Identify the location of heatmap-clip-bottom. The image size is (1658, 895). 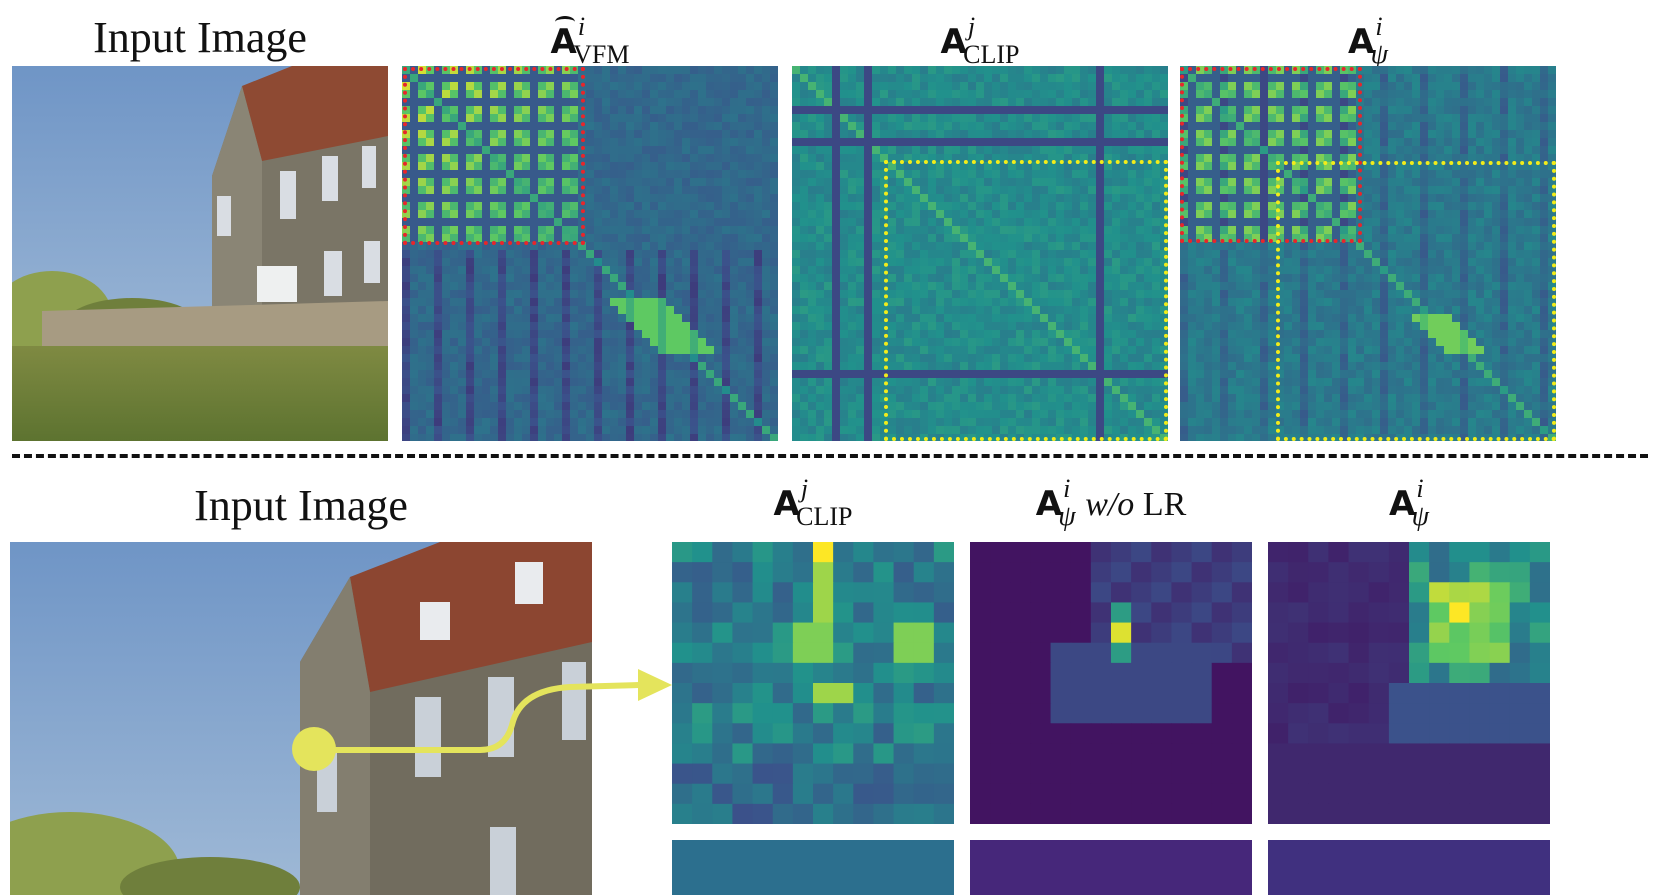
(813, 683).